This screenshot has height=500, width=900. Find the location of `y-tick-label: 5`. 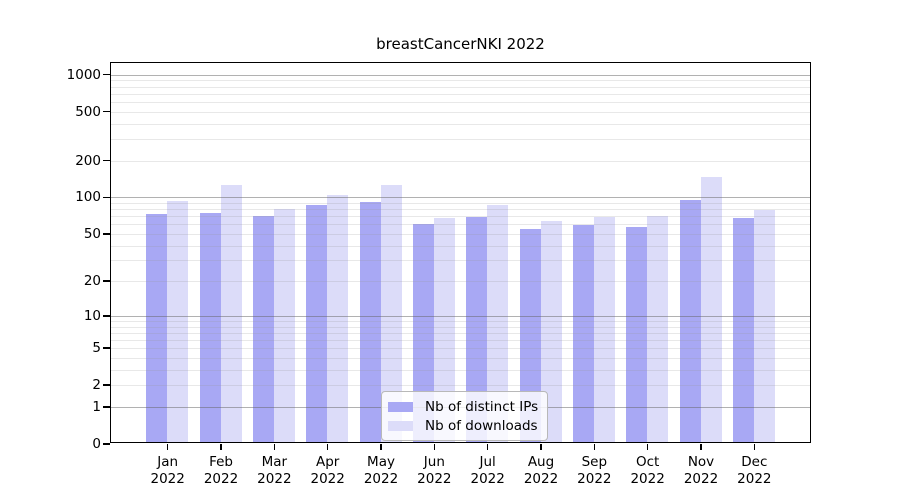

y-tick-label: 5 is located at coordinates (96, 348).